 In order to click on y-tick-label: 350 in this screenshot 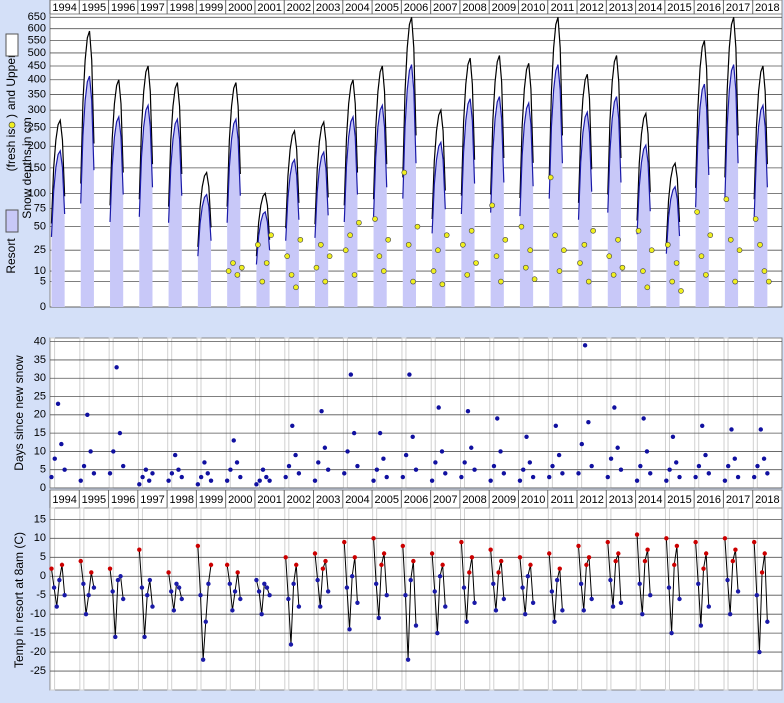, I will do `click(37, 94)`.